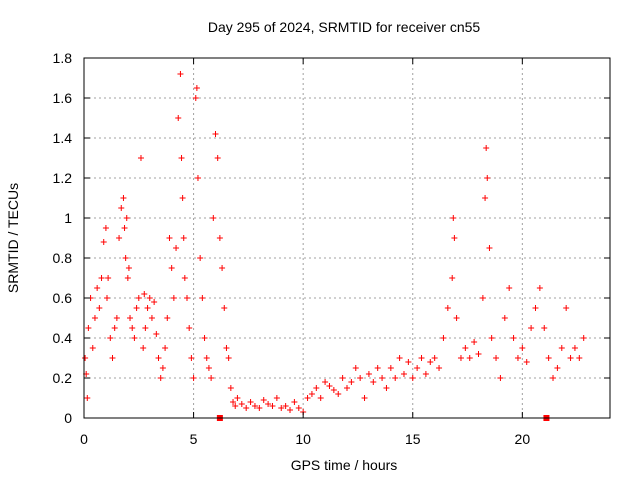 The image size is (640, 480). Describe the element at coordinates (84, 439) in the screenshot. I see `x-tick-label: 0` at that location.